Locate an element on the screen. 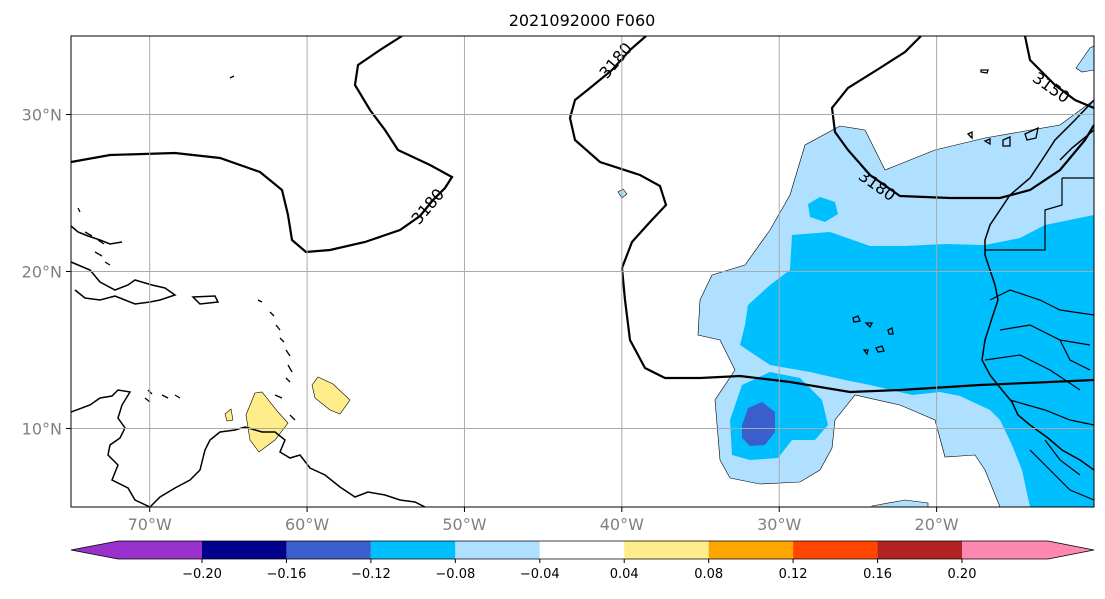  coast-greater-antilles is located at coordinates (124, 283).